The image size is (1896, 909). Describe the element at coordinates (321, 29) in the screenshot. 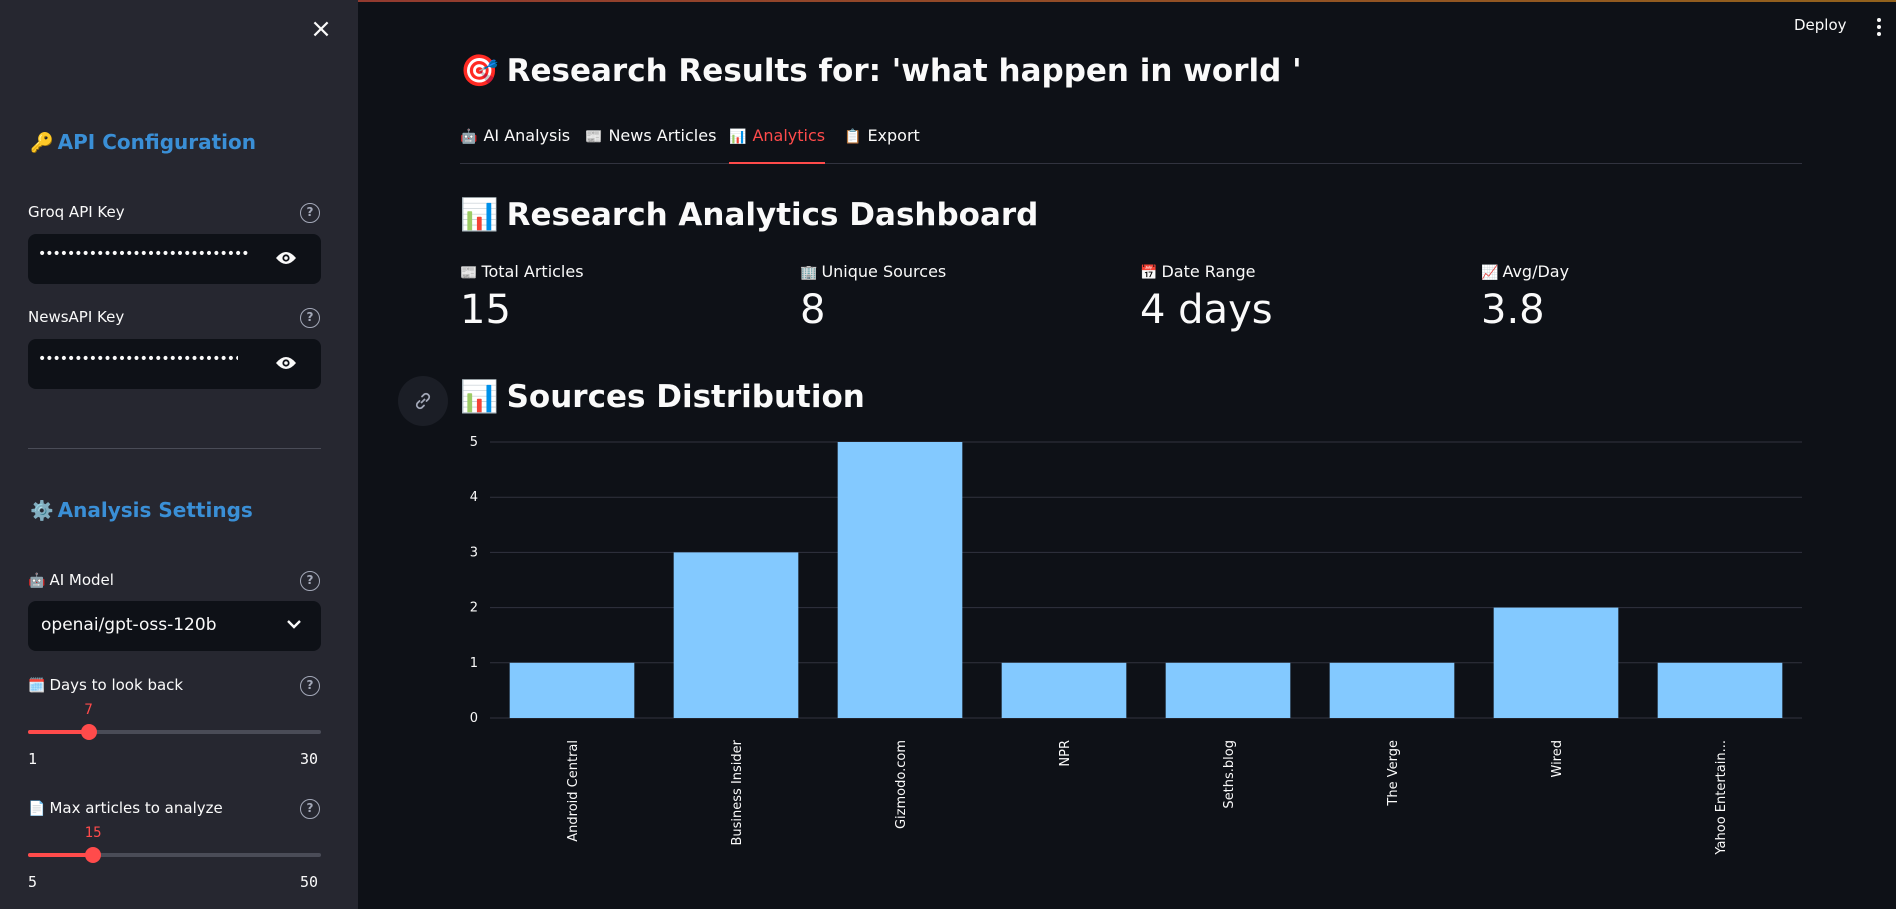

I see `close-sidebar-button: ×` at that location.